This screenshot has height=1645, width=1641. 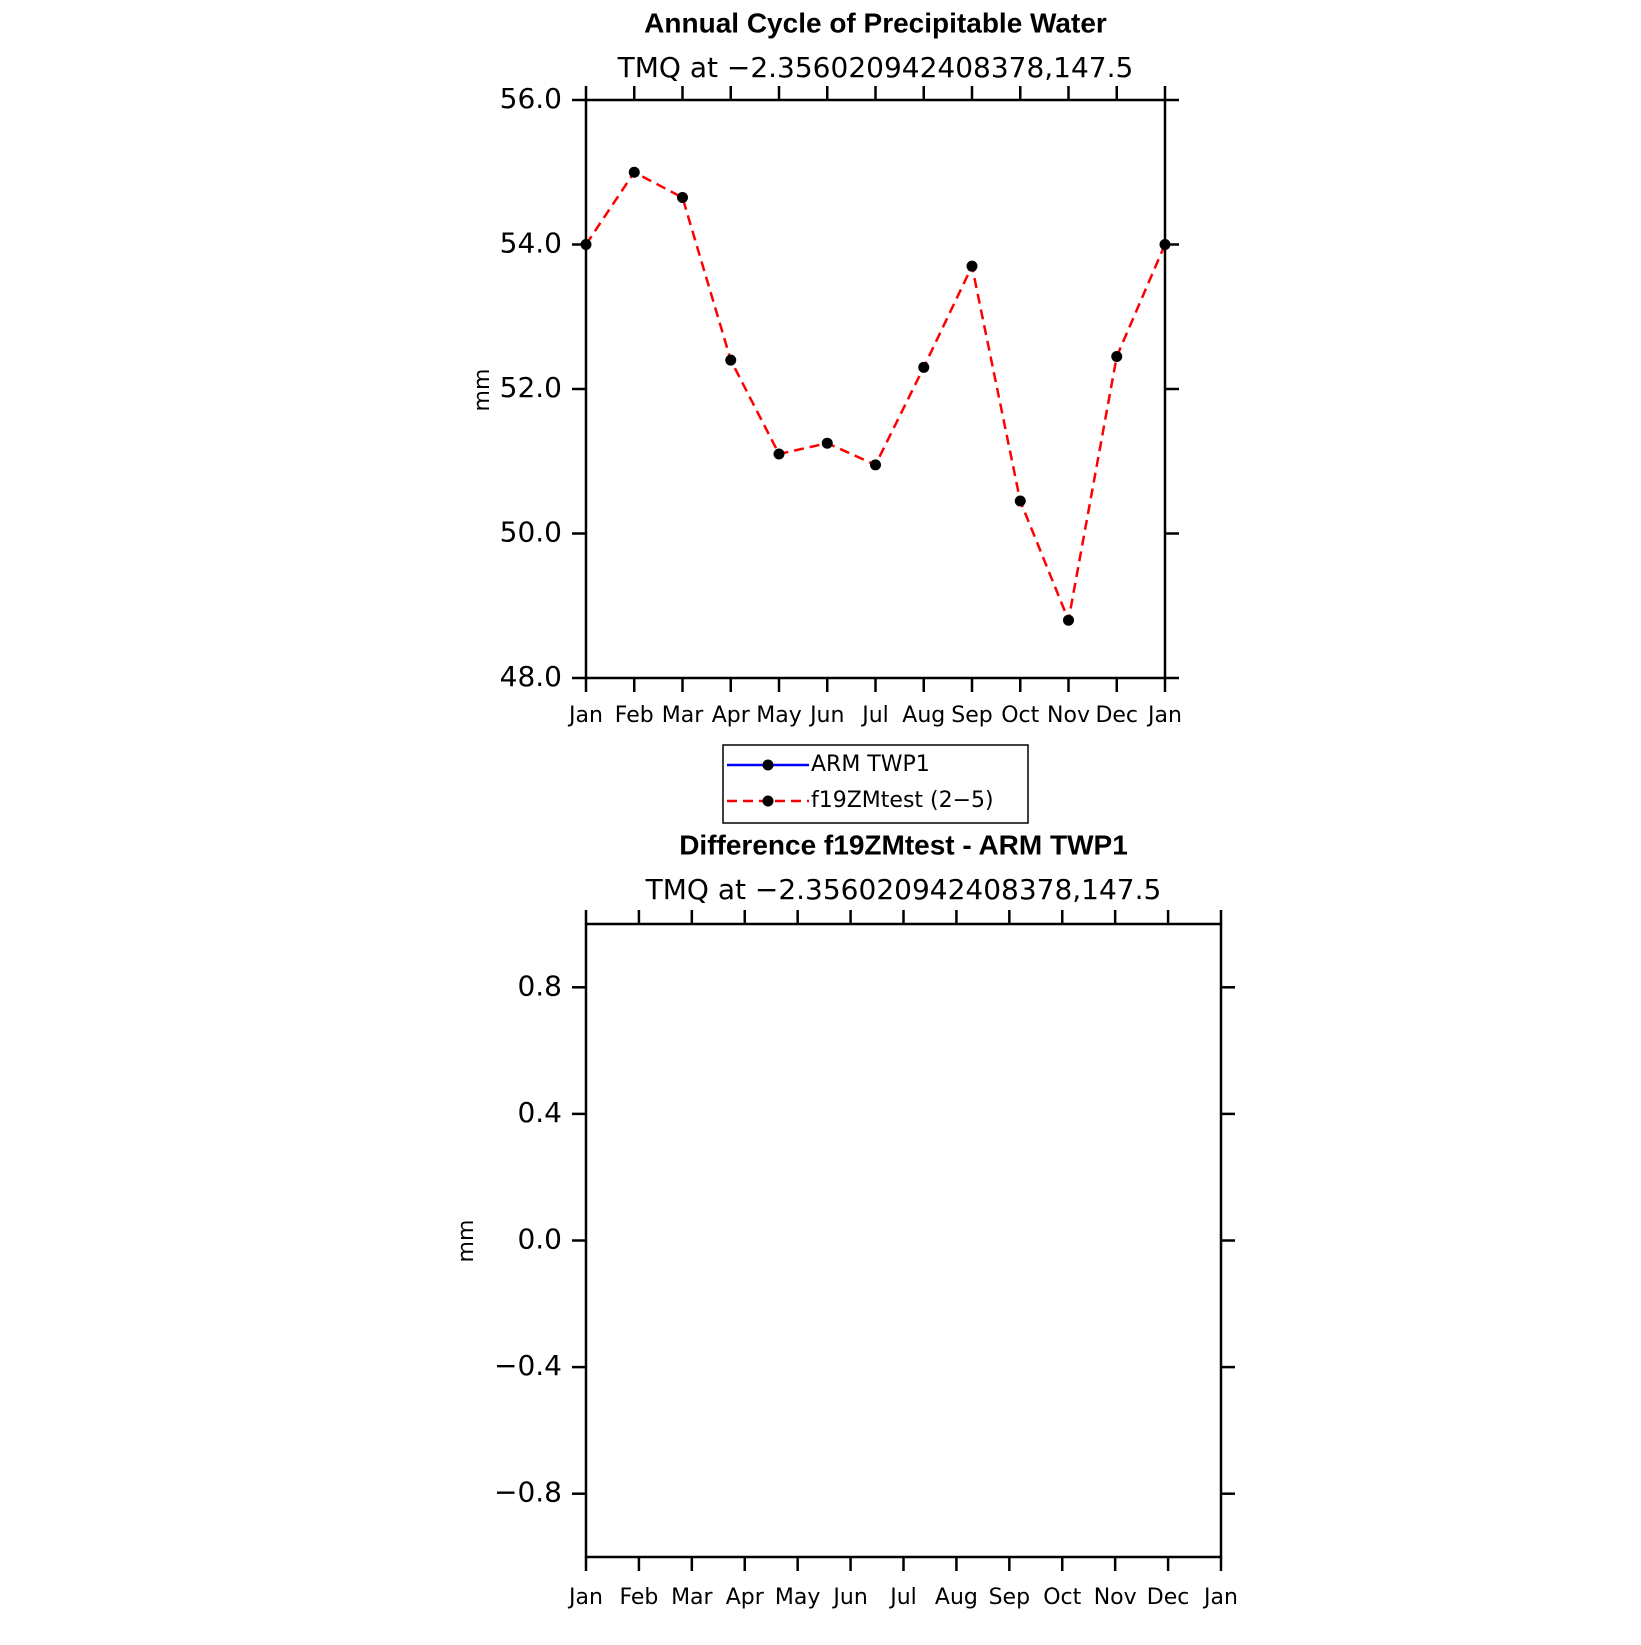 I want to click on y-tick-label: 54.0, so click(x=531, y=243).